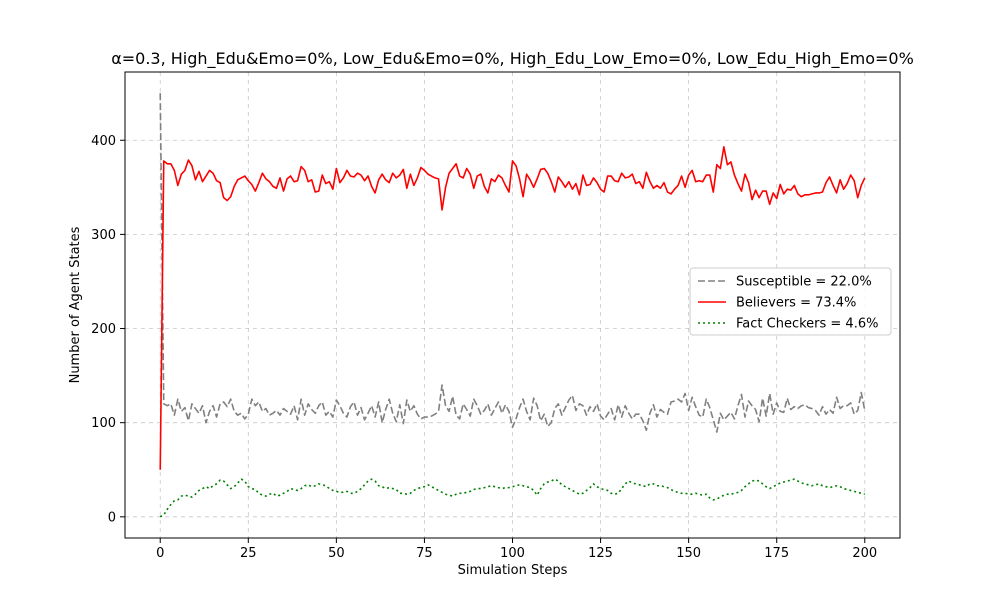 The image size is (1000, 600). I want to click on x-tick-label: 150, so click(688, 553).